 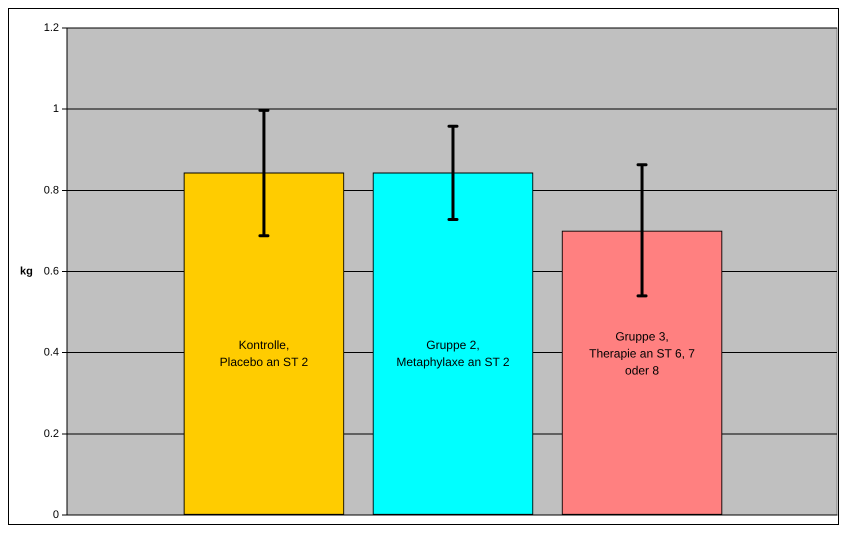 What do you see at coordinates (51, 28) in the screenshot?
I see `y-tick-label: 1.2` at bounding box center [51, 28].